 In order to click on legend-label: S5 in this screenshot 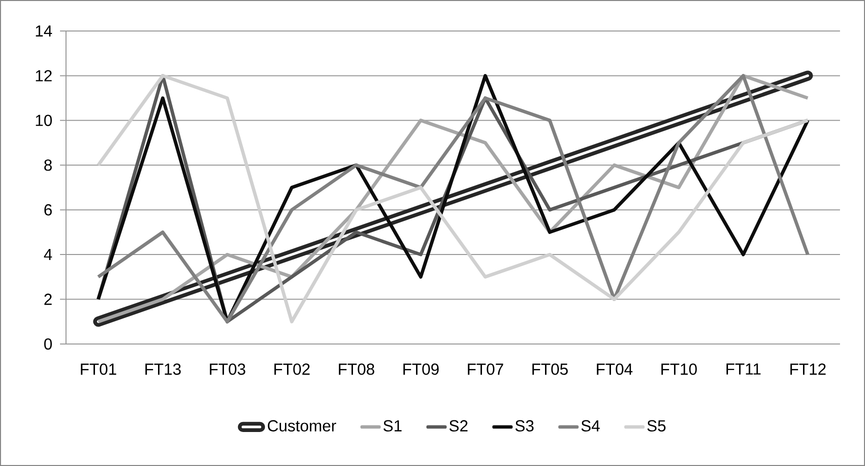, I will do `click(656, 426)`.